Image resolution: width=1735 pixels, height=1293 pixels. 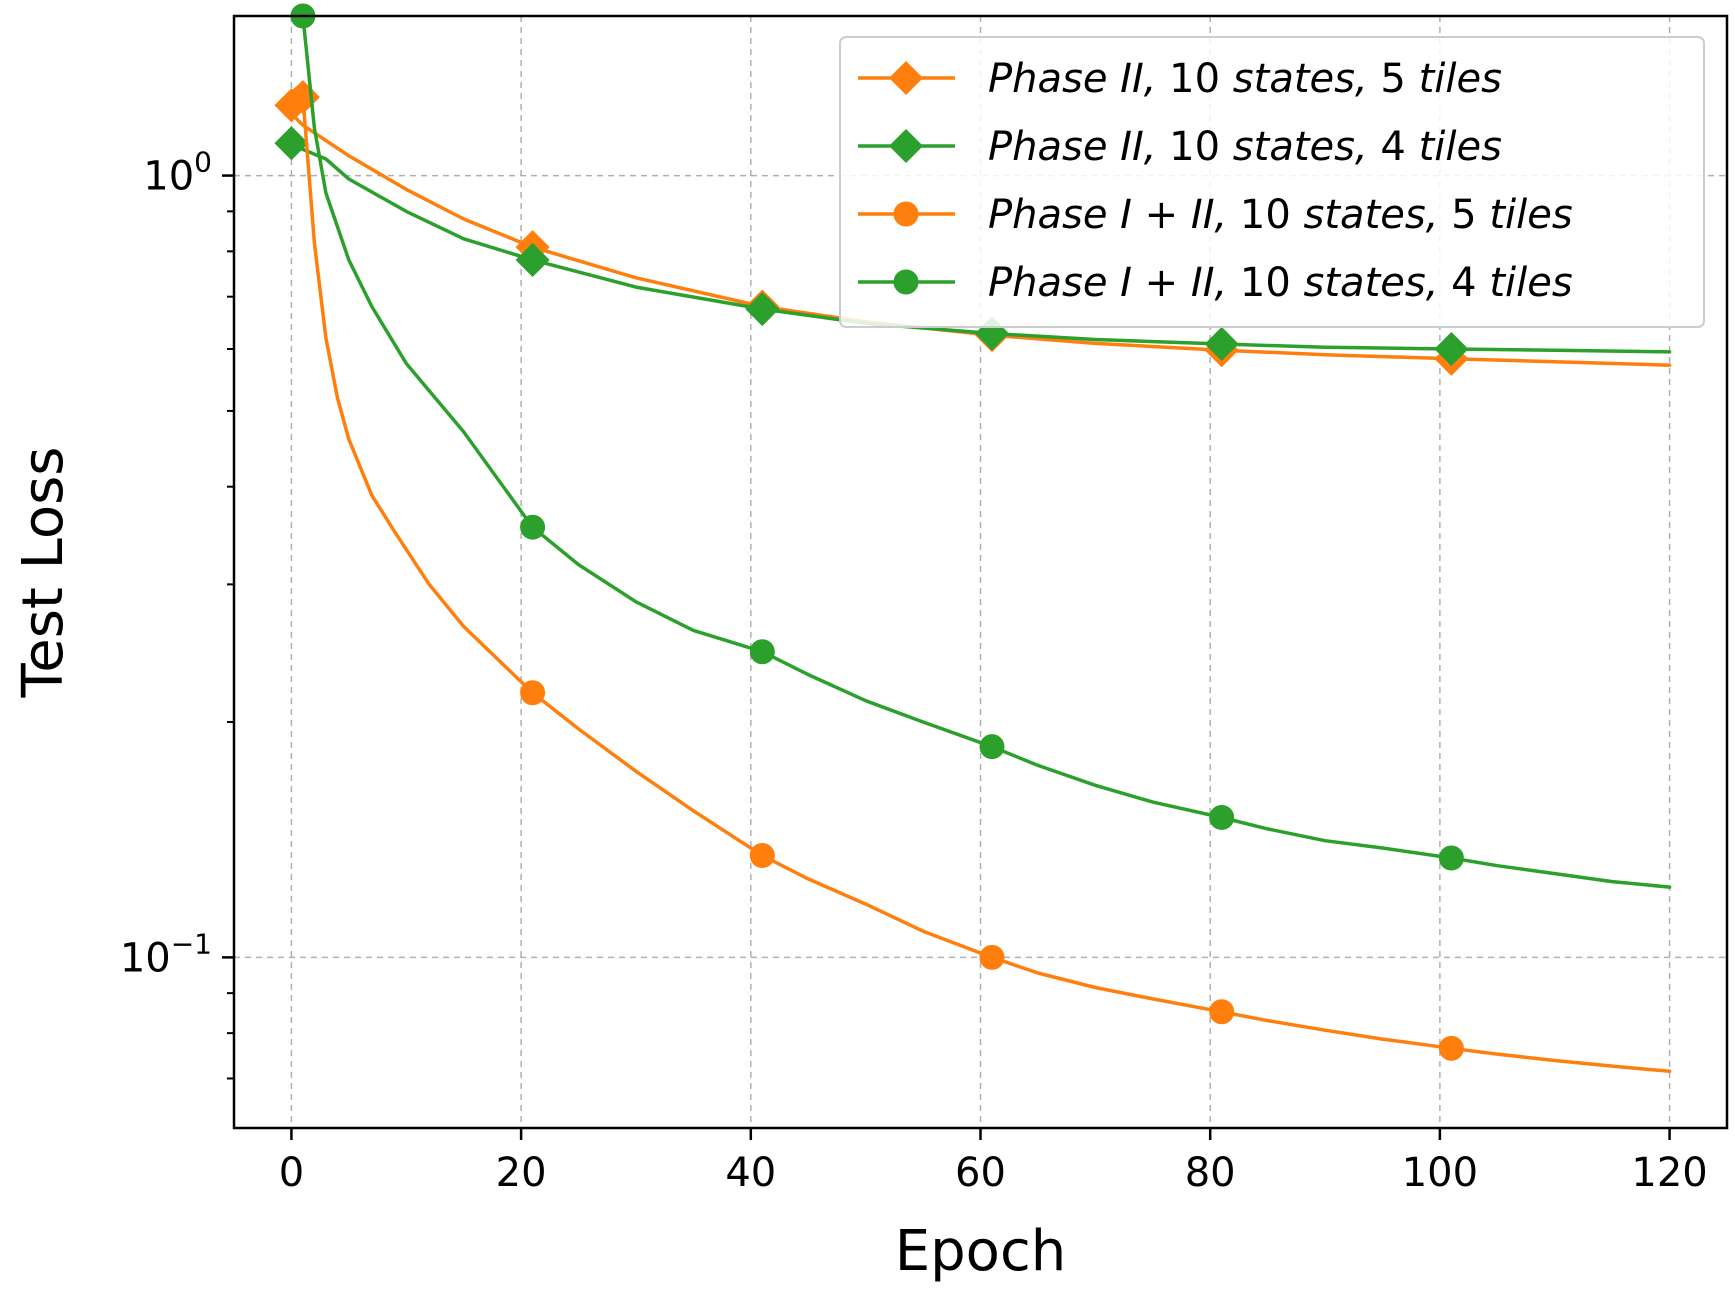 What do you see at coordinates (750, 1173) in the screenshot?
I see `x-tick-label: 40` at bounding box center [750, 1173].